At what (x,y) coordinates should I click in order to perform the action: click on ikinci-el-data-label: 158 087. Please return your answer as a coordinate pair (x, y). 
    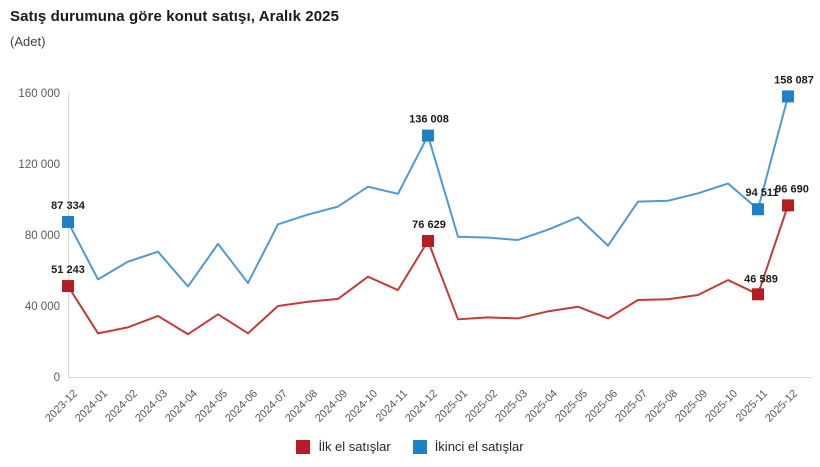
    Looking at the image, I should click on (794, 80).